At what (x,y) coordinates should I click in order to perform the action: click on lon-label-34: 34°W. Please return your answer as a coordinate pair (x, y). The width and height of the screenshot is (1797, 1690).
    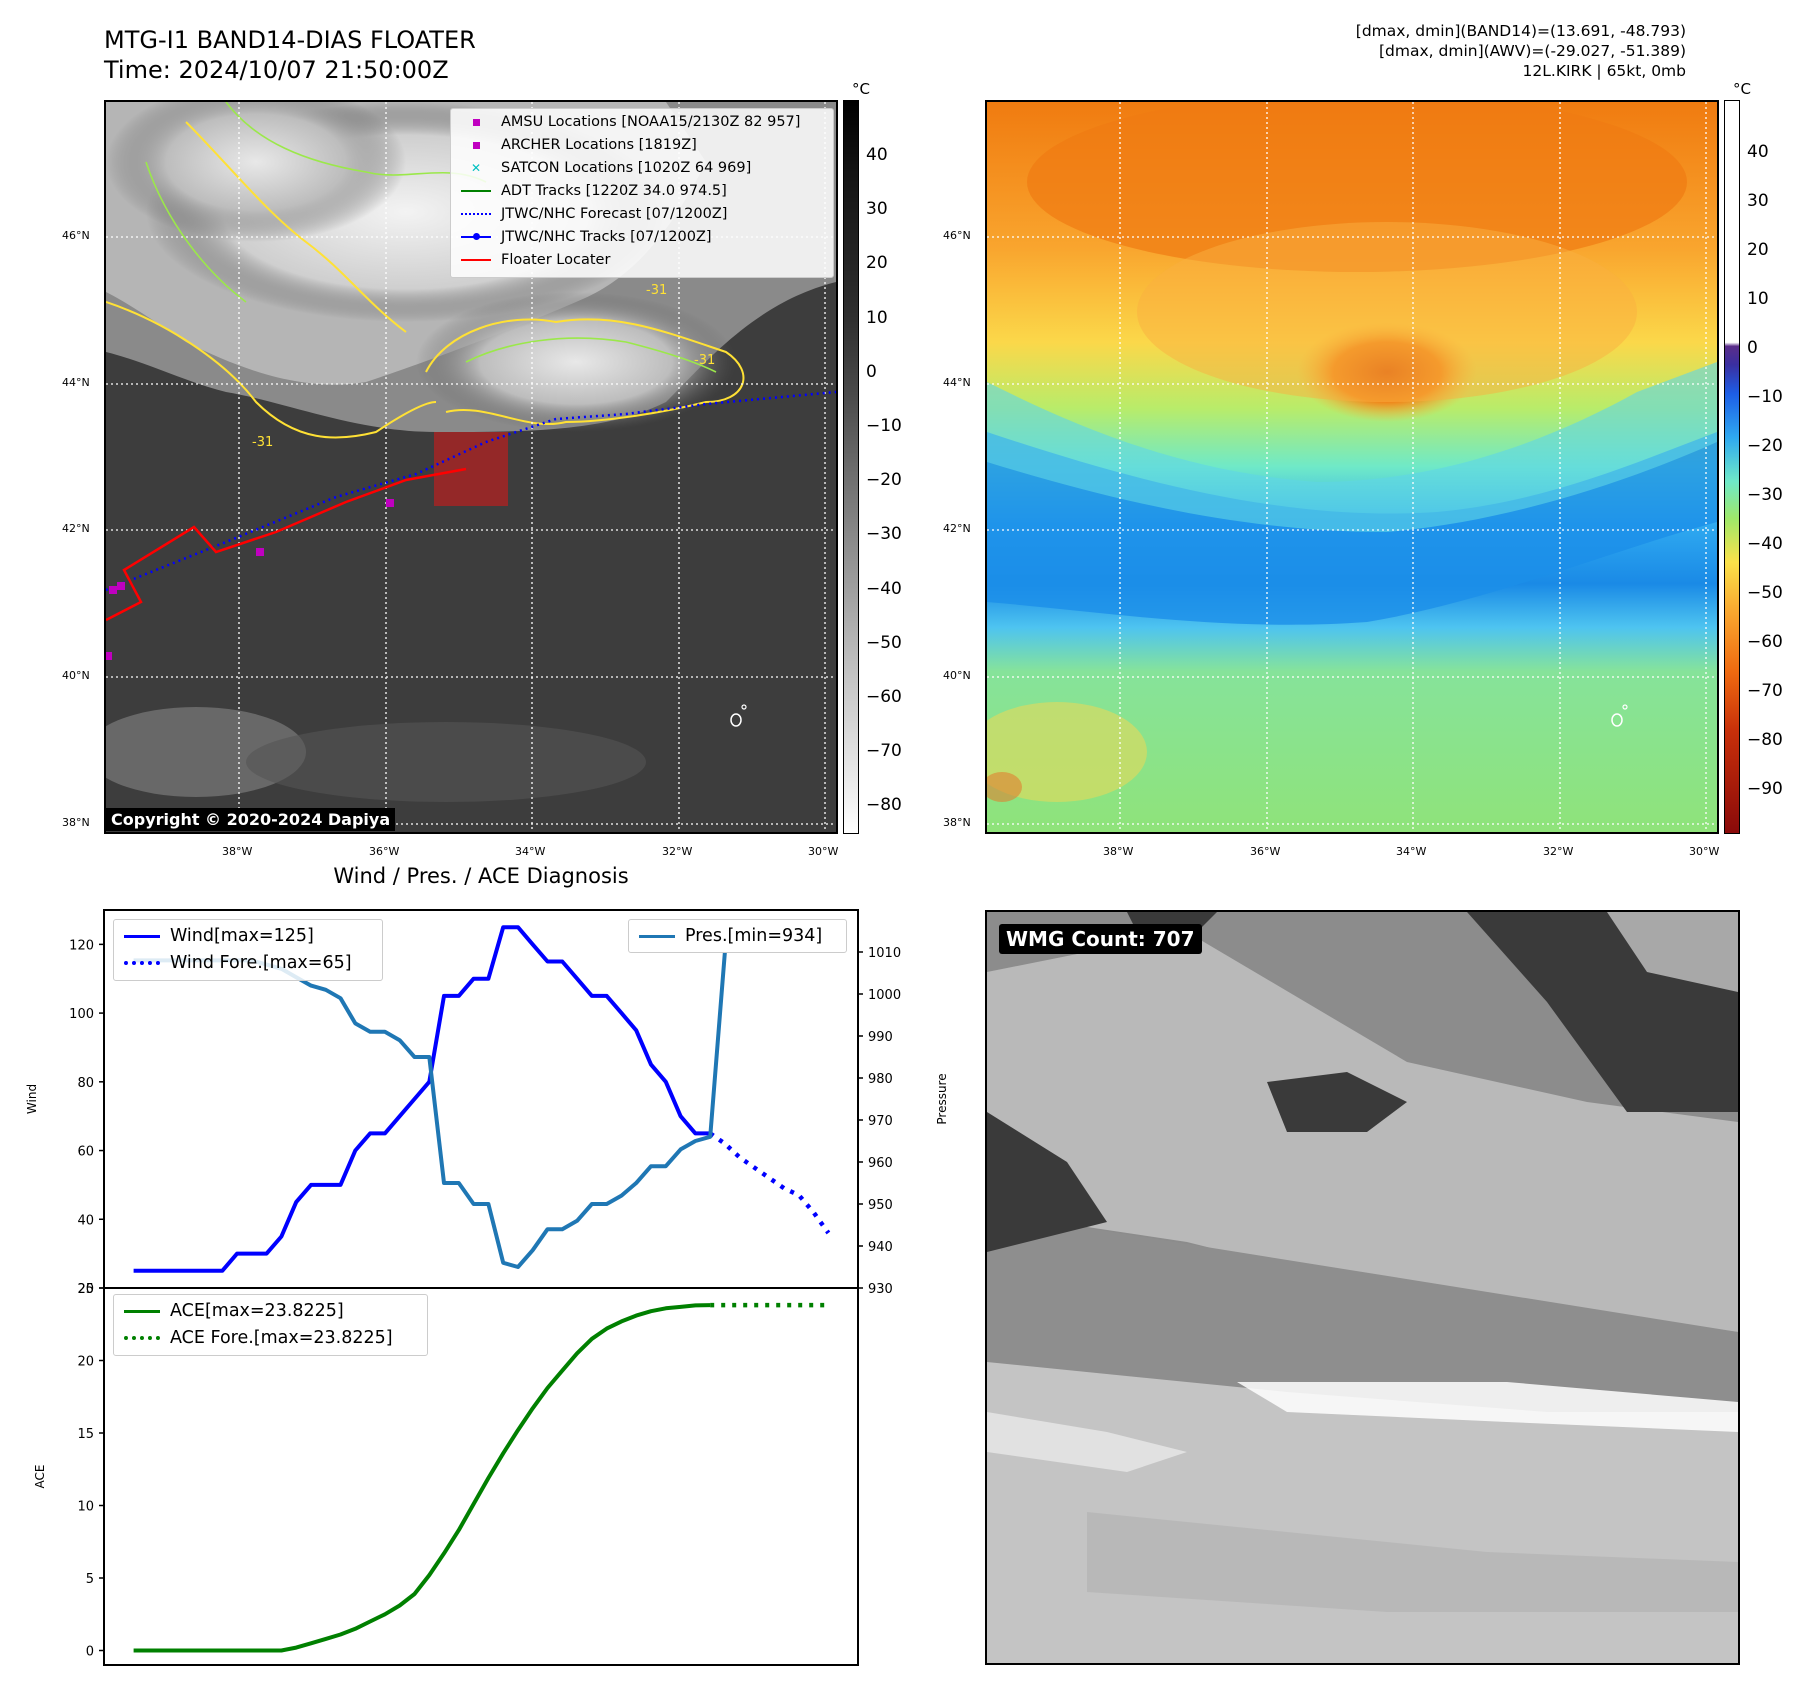
    Looking at the image, I should click on (530, 851).